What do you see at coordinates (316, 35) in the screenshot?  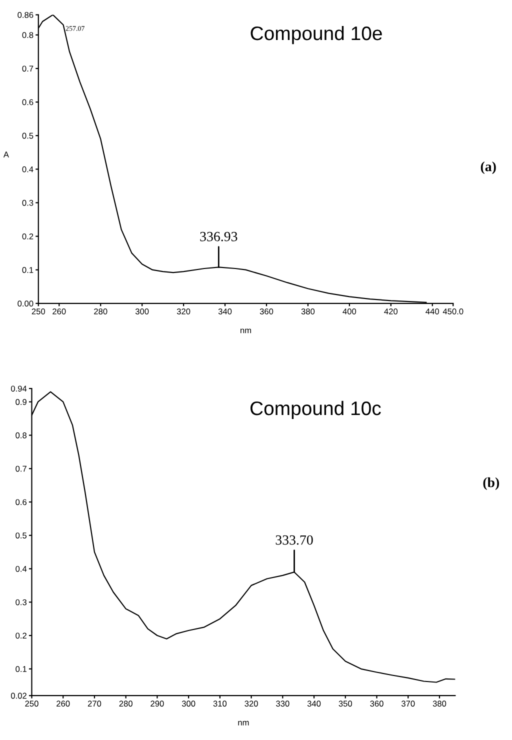 I see `text: Compound 10e` at bounding box center [316, 35].